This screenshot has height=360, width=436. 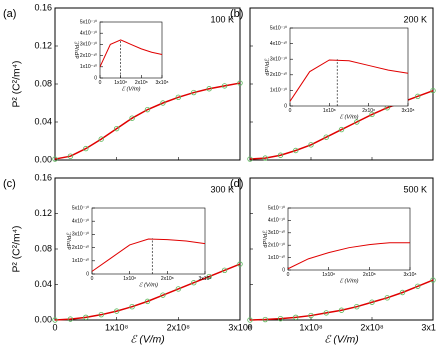 I want to click on y-tick-label: 0.04, so click(x=43, y=121).